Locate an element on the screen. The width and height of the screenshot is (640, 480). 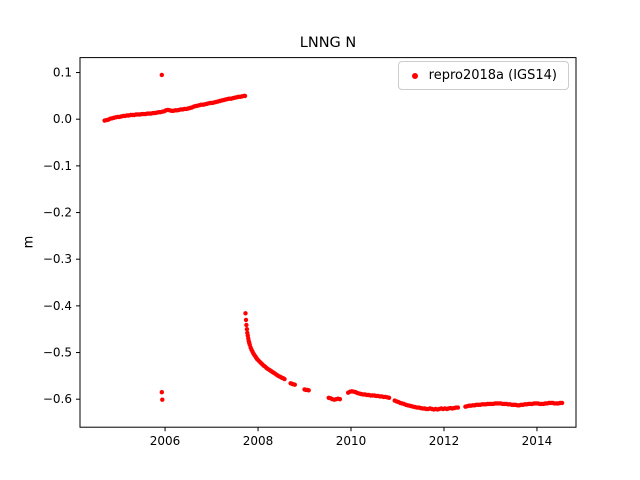
x-tick-label: 2006 is located at coordinates (165, 441).